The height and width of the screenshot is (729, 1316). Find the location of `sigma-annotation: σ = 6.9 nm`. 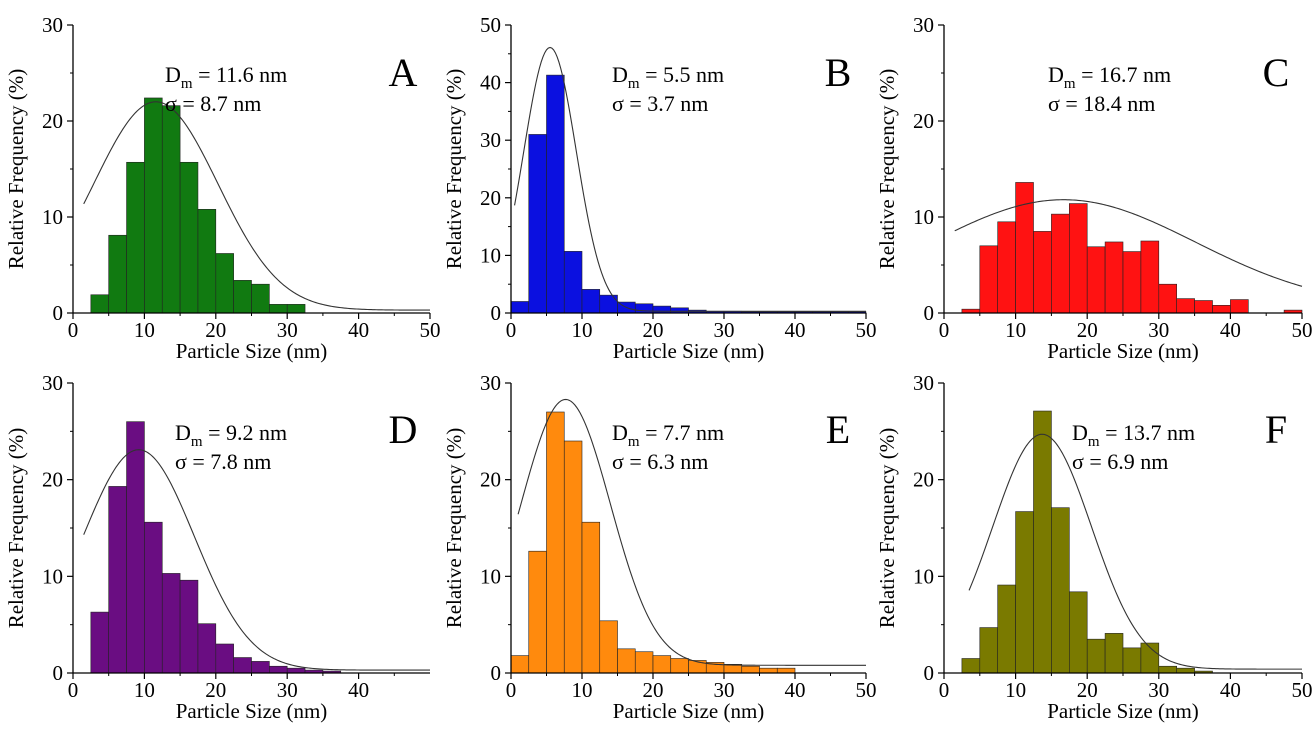

sigma-annotation: σ = 6.9 nm is located at coordinates (1120, 461).